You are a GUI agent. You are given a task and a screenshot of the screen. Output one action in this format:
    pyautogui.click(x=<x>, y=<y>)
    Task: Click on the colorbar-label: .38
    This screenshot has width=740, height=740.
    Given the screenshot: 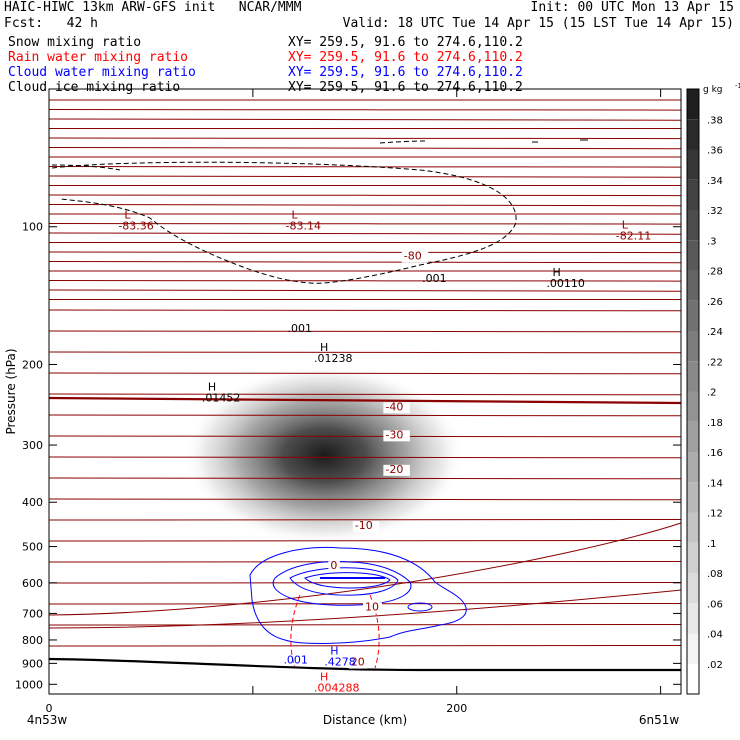 What is the action you would take?
    pyautogui.click(x=715, y=120)
    